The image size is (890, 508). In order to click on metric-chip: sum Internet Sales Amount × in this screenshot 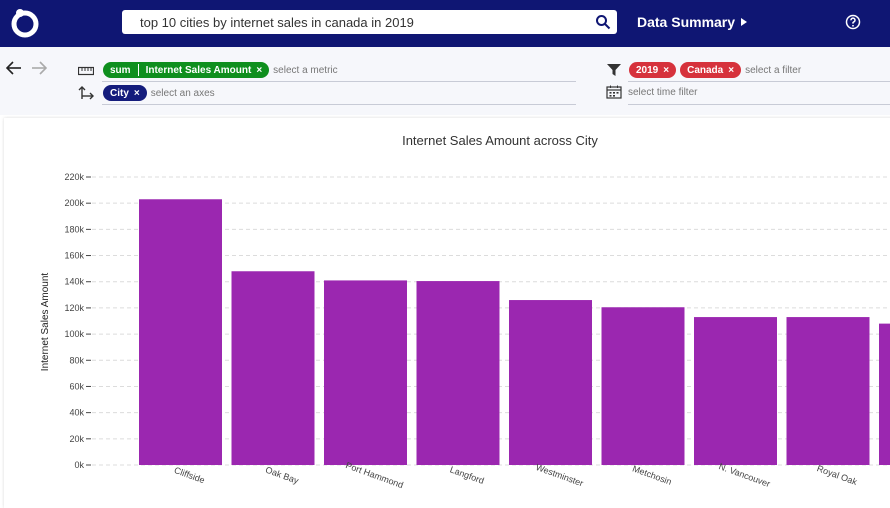, I will do `click(186, 70)`.